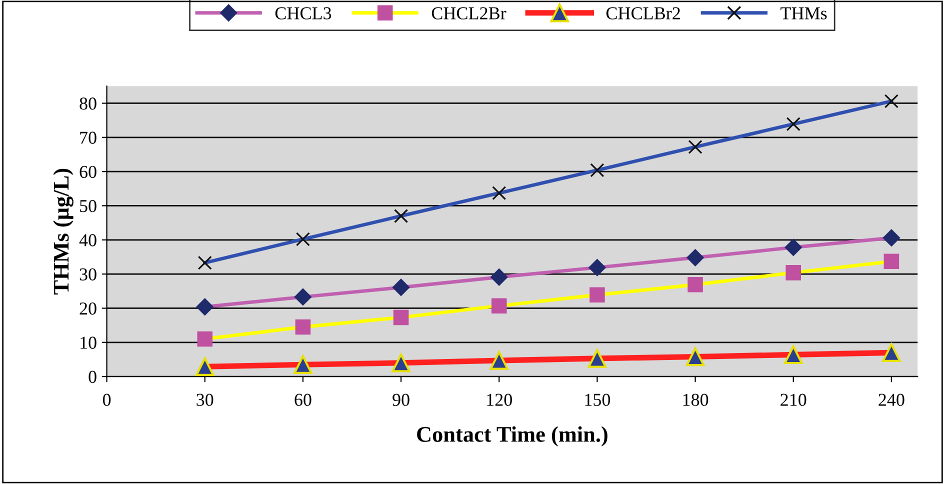 The image size is (945, 484). Describe the element at coordinates (803, 13) in the screenshot. I see `legend-label: THMs` at that location.